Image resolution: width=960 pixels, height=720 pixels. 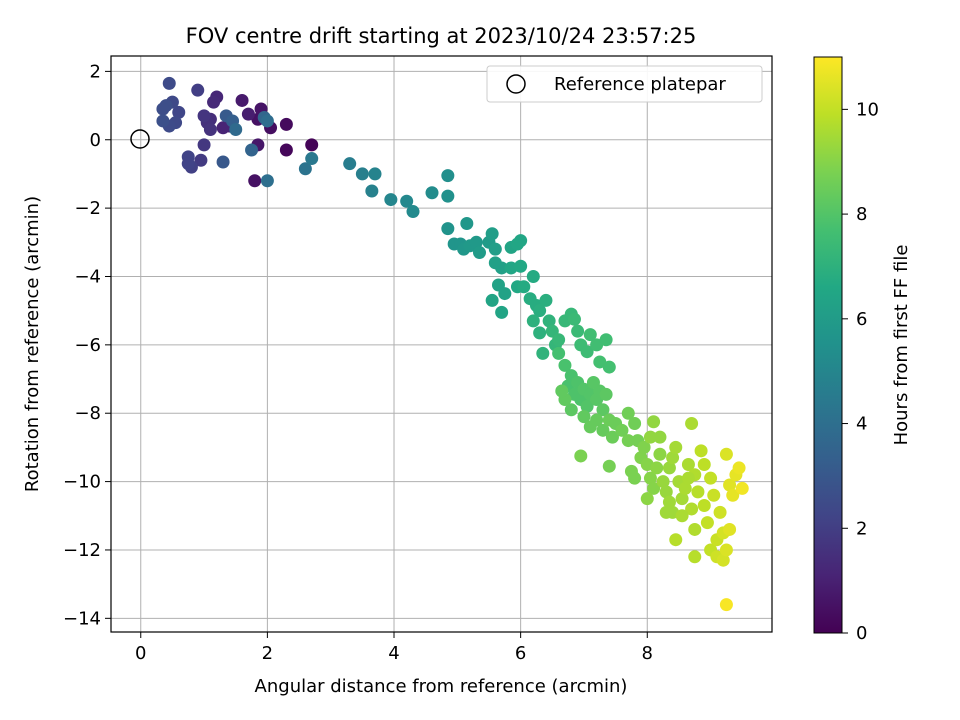 What do you see at coordinates (441, 686) in the screenshot?
I see `x-axis-label: Angular distance from reference (arcmin)` at bounding box center [441, 686].